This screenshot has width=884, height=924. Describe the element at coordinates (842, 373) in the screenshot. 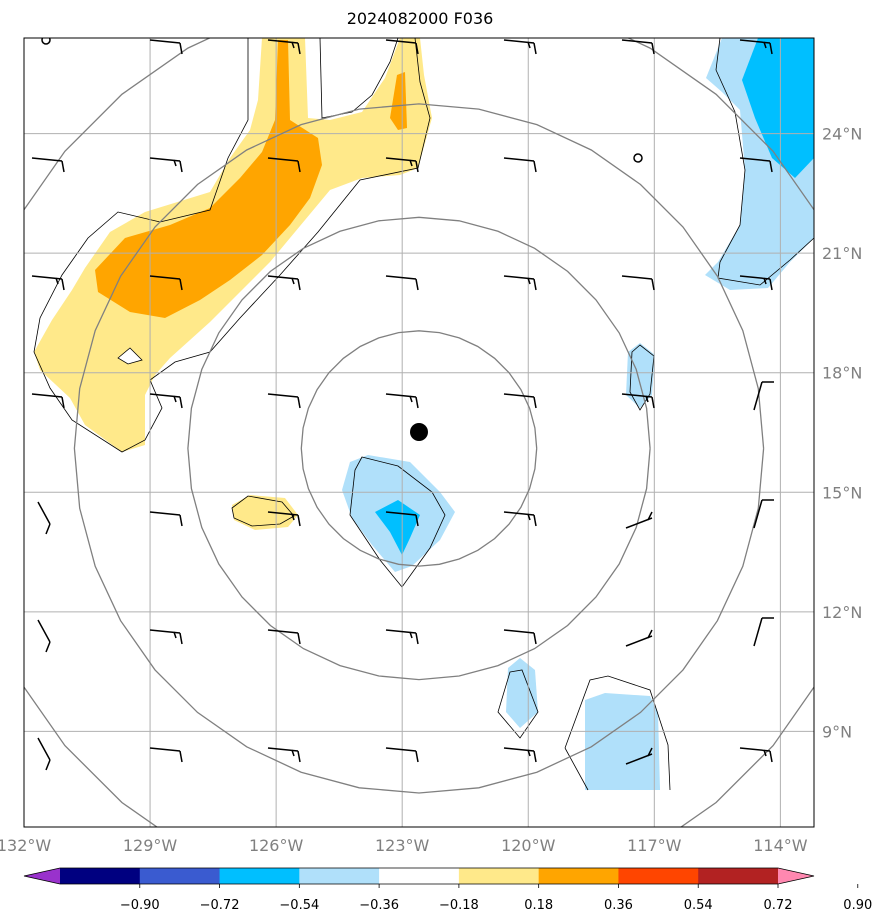

I see `latitude-label: 18°N` at that location.